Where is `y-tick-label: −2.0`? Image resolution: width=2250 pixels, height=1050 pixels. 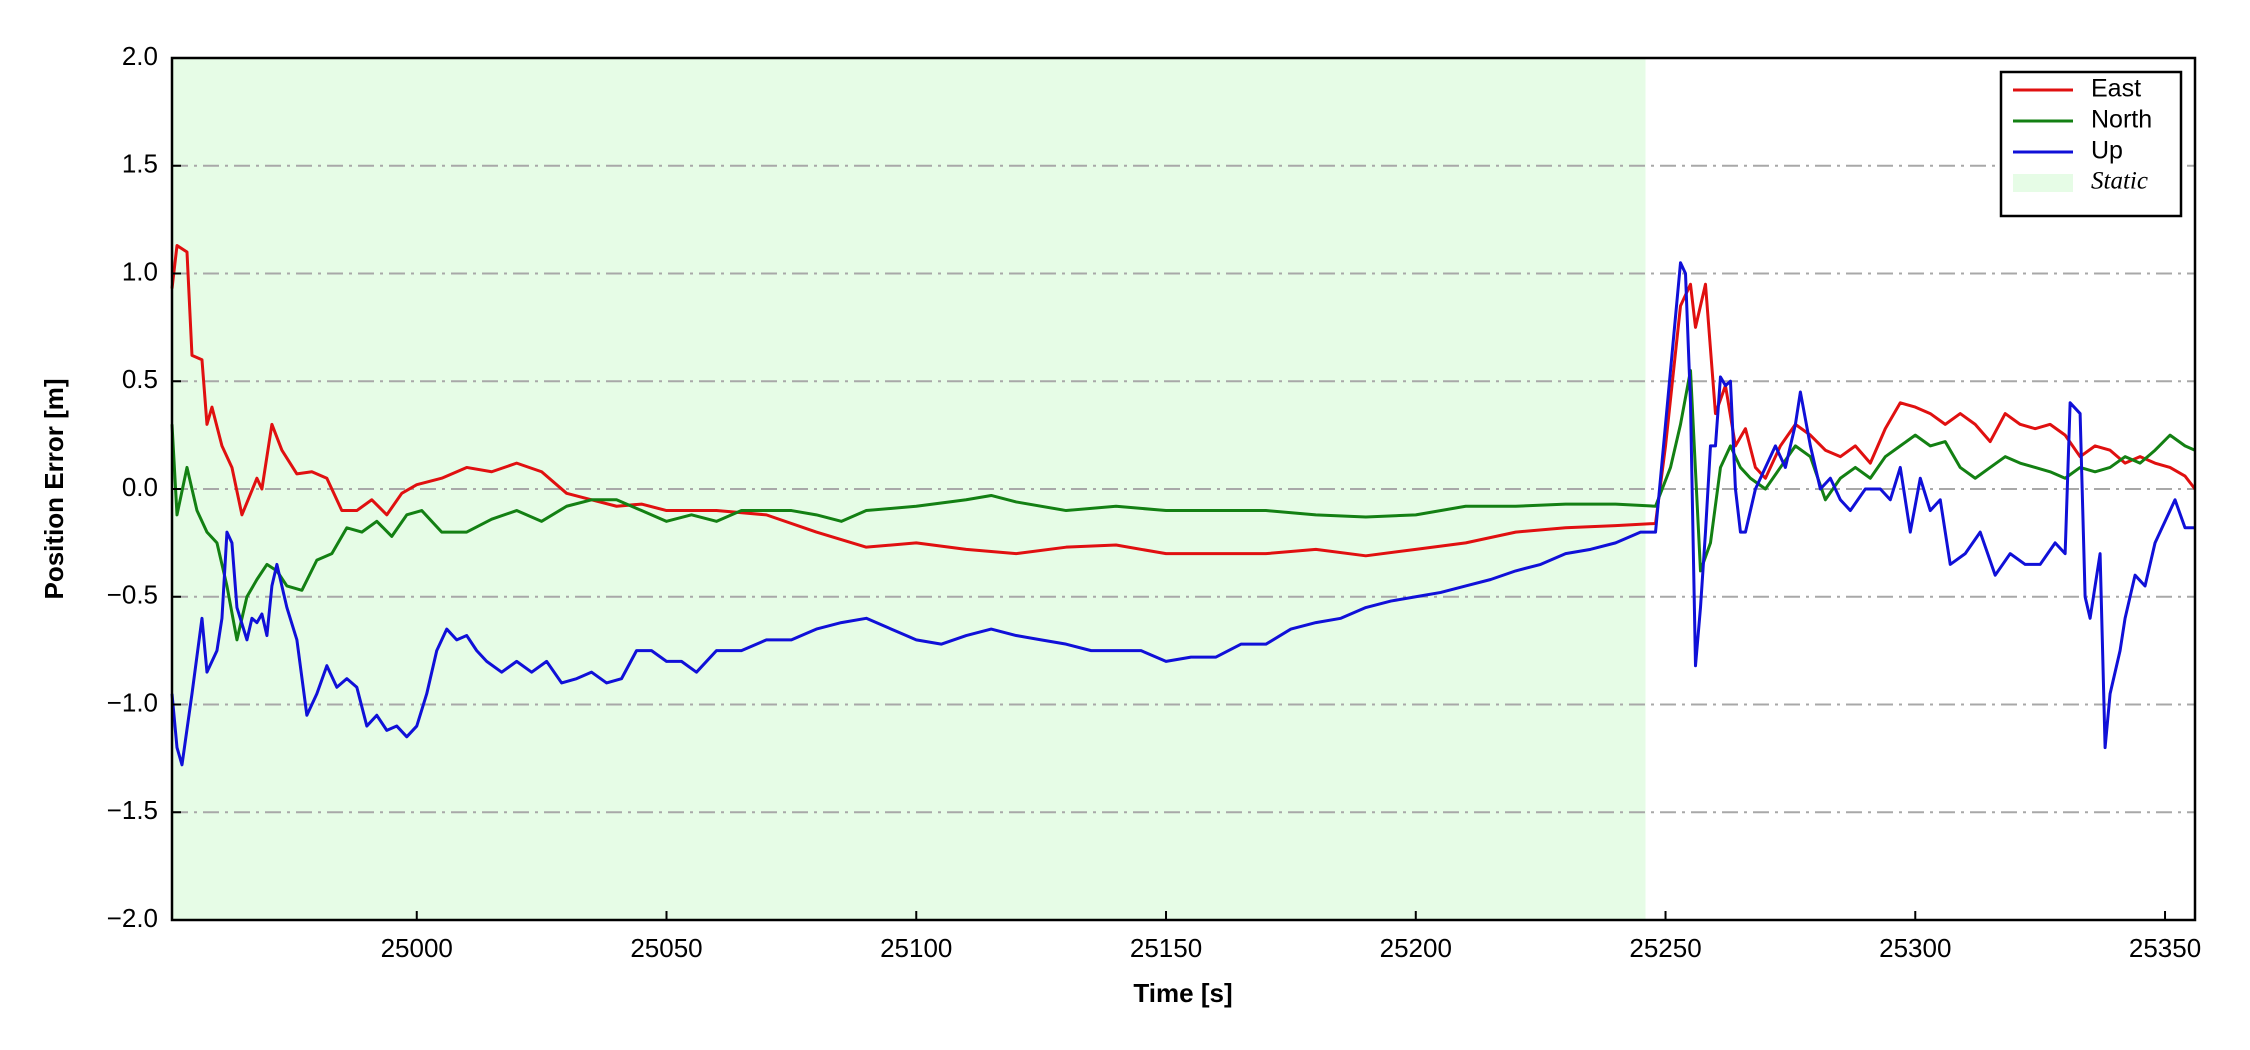 y-tick-label: −2.0 is located at coordinates (132, 918).